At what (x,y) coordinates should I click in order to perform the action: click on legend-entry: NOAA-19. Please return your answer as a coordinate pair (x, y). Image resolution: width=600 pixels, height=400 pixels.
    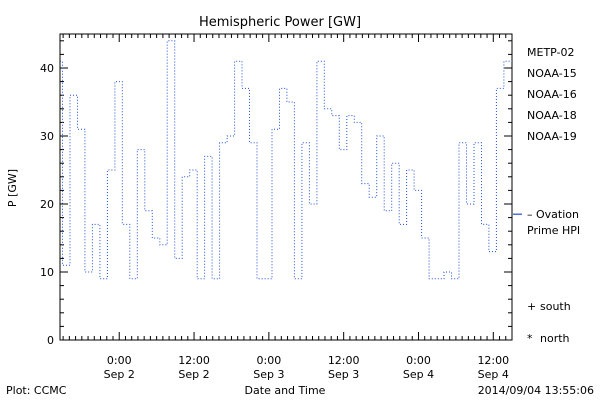
    Looking at the image, I should click on (552, 136).